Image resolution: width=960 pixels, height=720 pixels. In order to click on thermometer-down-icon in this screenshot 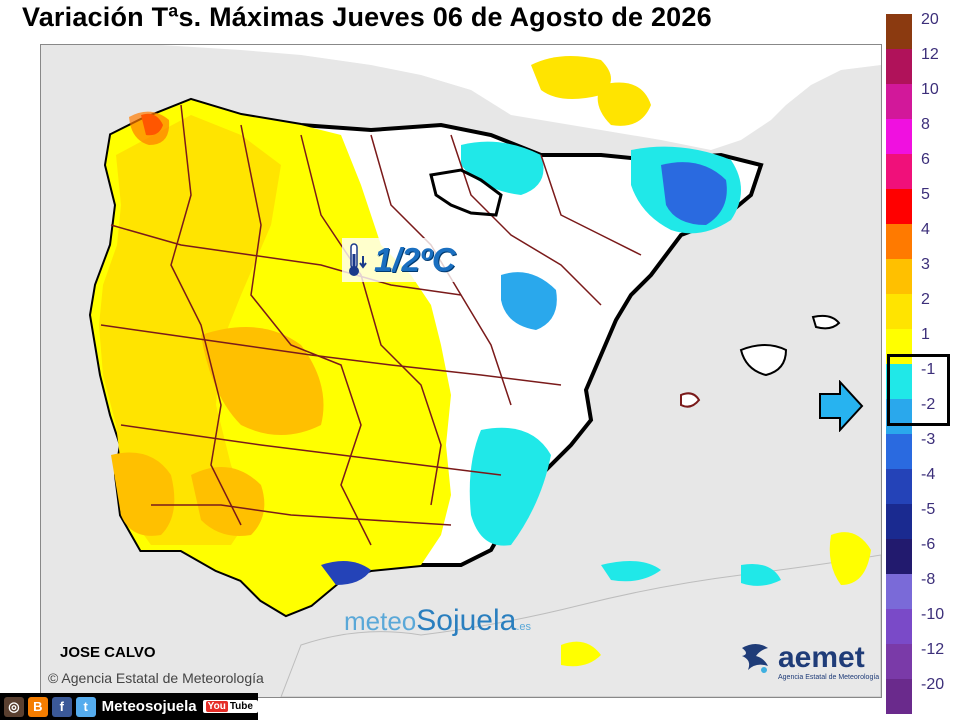, I will do `click(358, 259)`.